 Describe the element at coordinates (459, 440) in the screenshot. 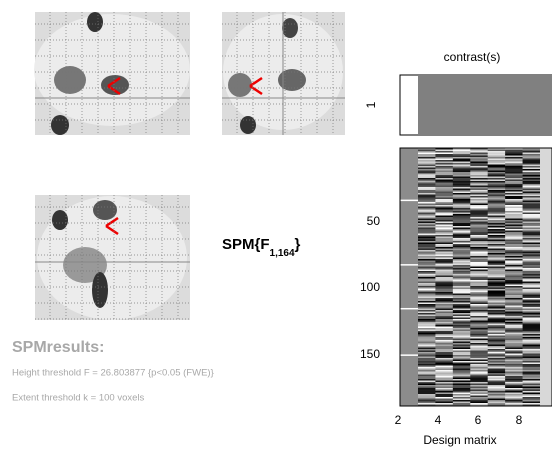

I see `x-axis-label: Design matrix` at that location.